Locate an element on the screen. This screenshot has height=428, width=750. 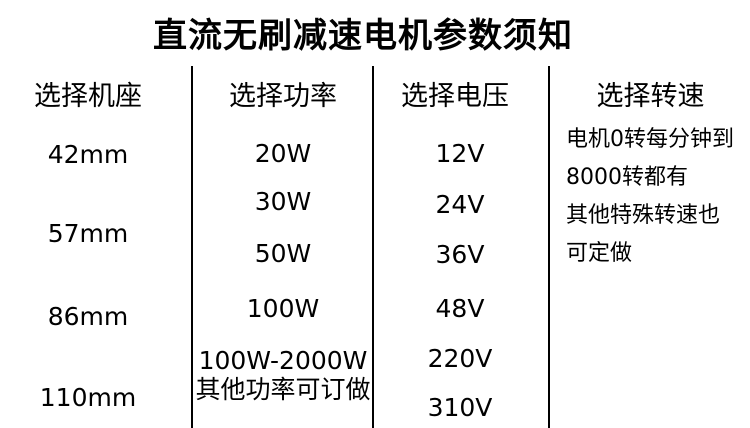
frame-size-option-110mm: 110mm is located at coordinates (88, 397).